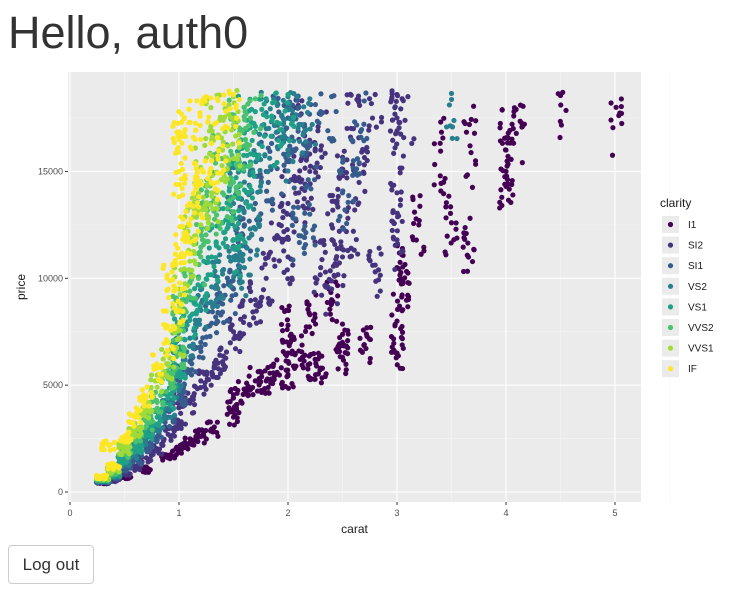 The image size is (753, 600). I want to click on x-tick-label: 1, so click(178, 513).